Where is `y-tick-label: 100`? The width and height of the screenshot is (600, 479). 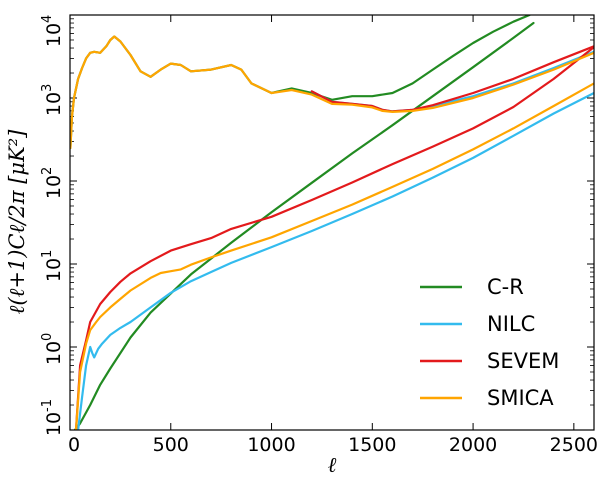 y-tick-label: 100 is located at coordinates (52, 349).